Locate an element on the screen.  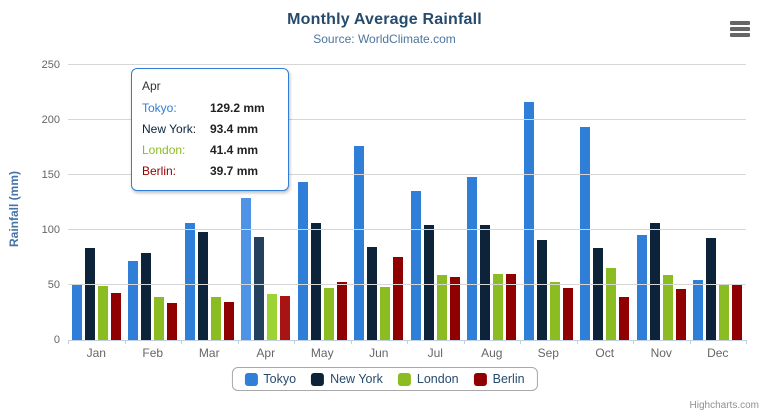
bar-new-york-apr is located at coordinates (259, 288).